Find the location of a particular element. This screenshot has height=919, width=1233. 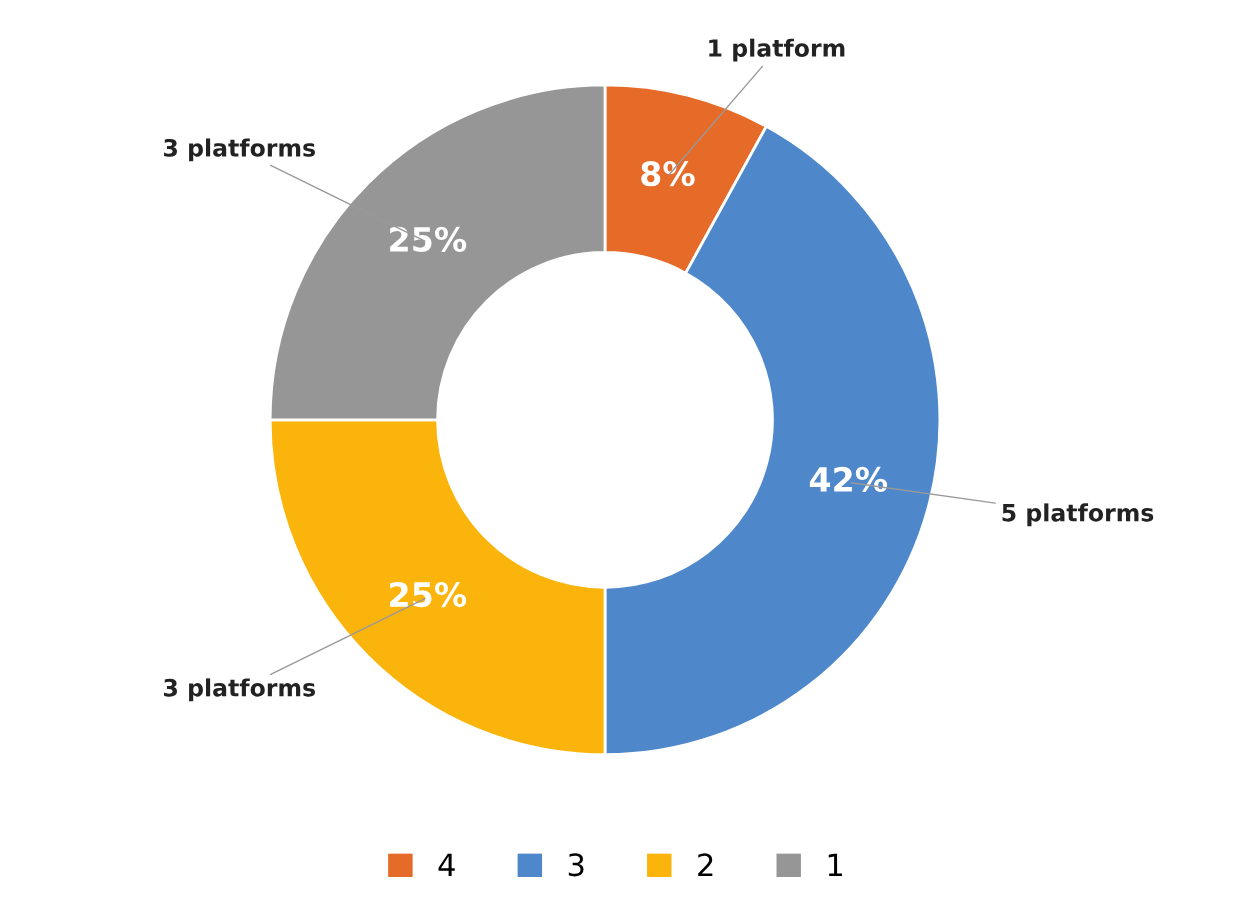

text: 1 platform is located at coordinates (777, 50).